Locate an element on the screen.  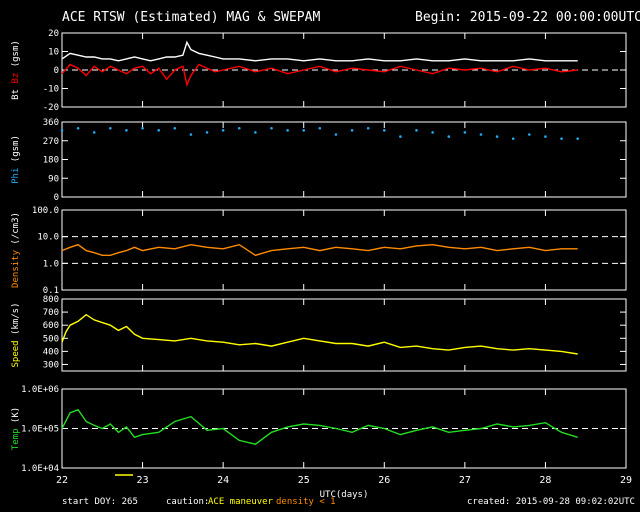
y-tick-label: -10 is located at coordinates (51, 90).